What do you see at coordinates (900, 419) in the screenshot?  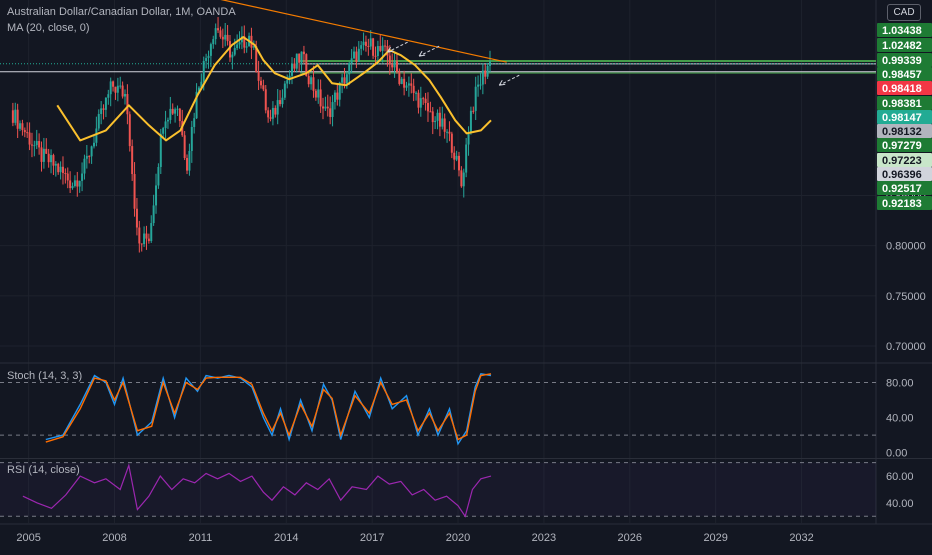 I see `stoch-tick-label: 40.00` at bounding box center [900, 419].